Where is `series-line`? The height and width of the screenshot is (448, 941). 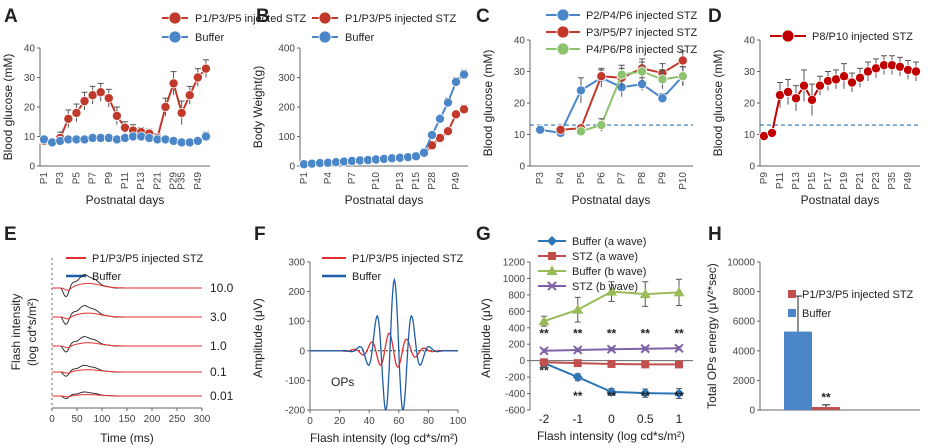
series-line is located at coordinates (612, 105).